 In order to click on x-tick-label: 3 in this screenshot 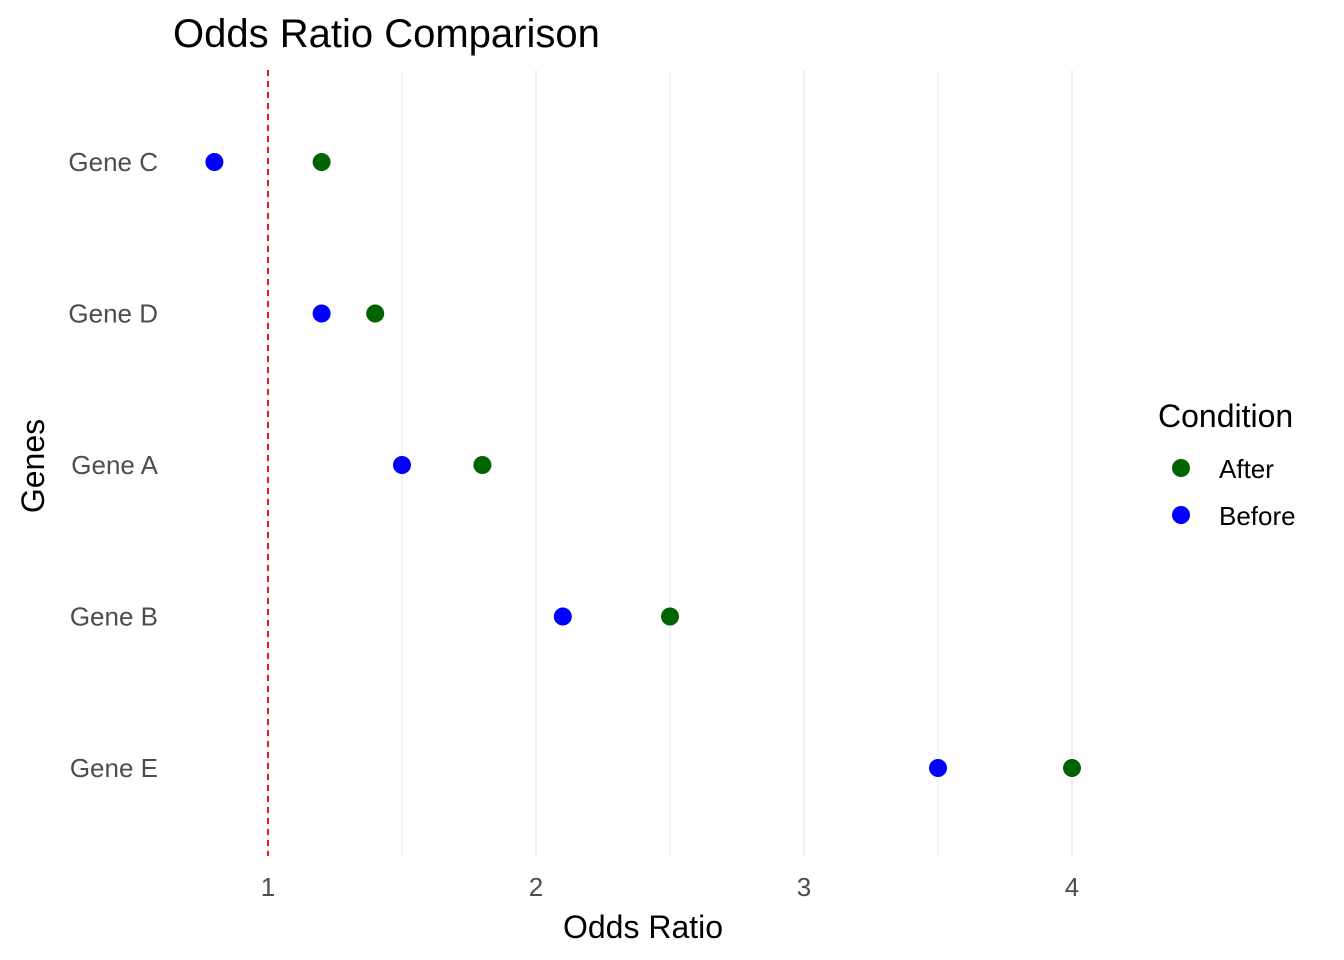, I will do `click(804, 887)`.